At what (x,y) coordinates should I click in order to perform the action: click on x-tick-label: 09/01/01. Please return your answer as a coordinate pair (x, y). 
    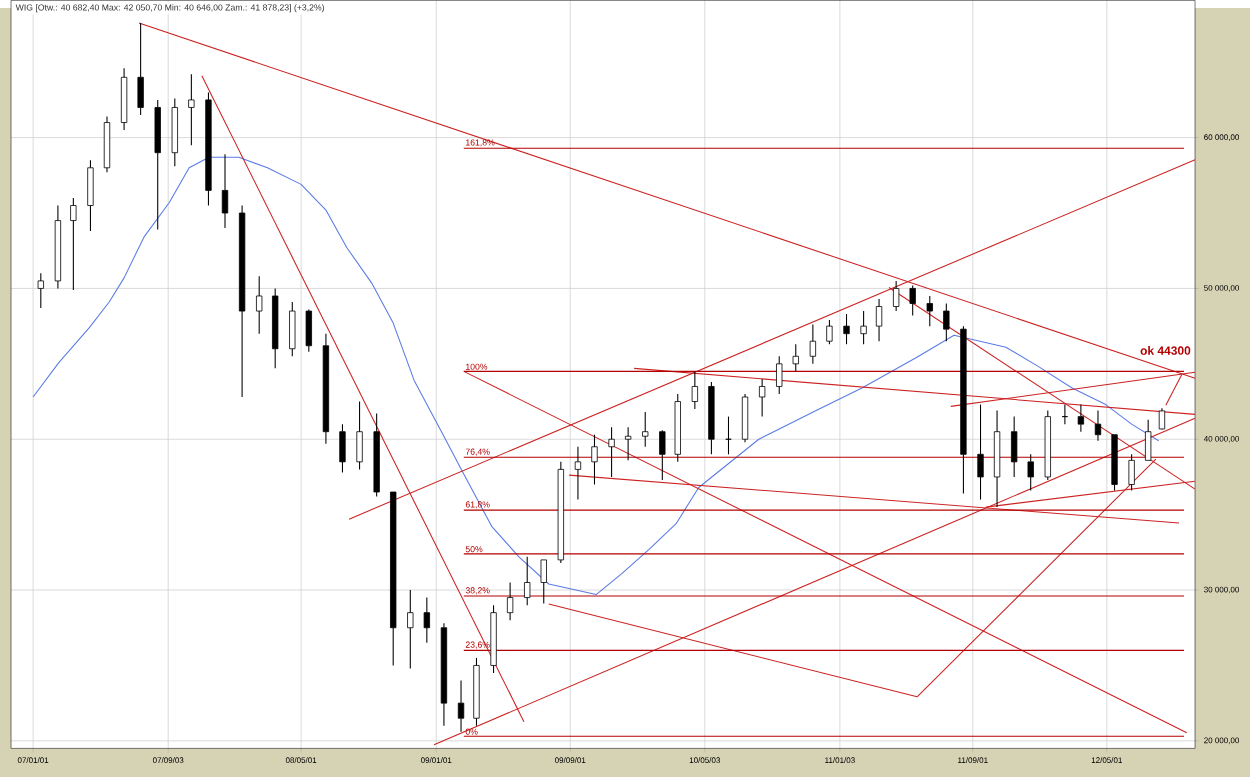
    Looking at the image, I should click on (436, 760).